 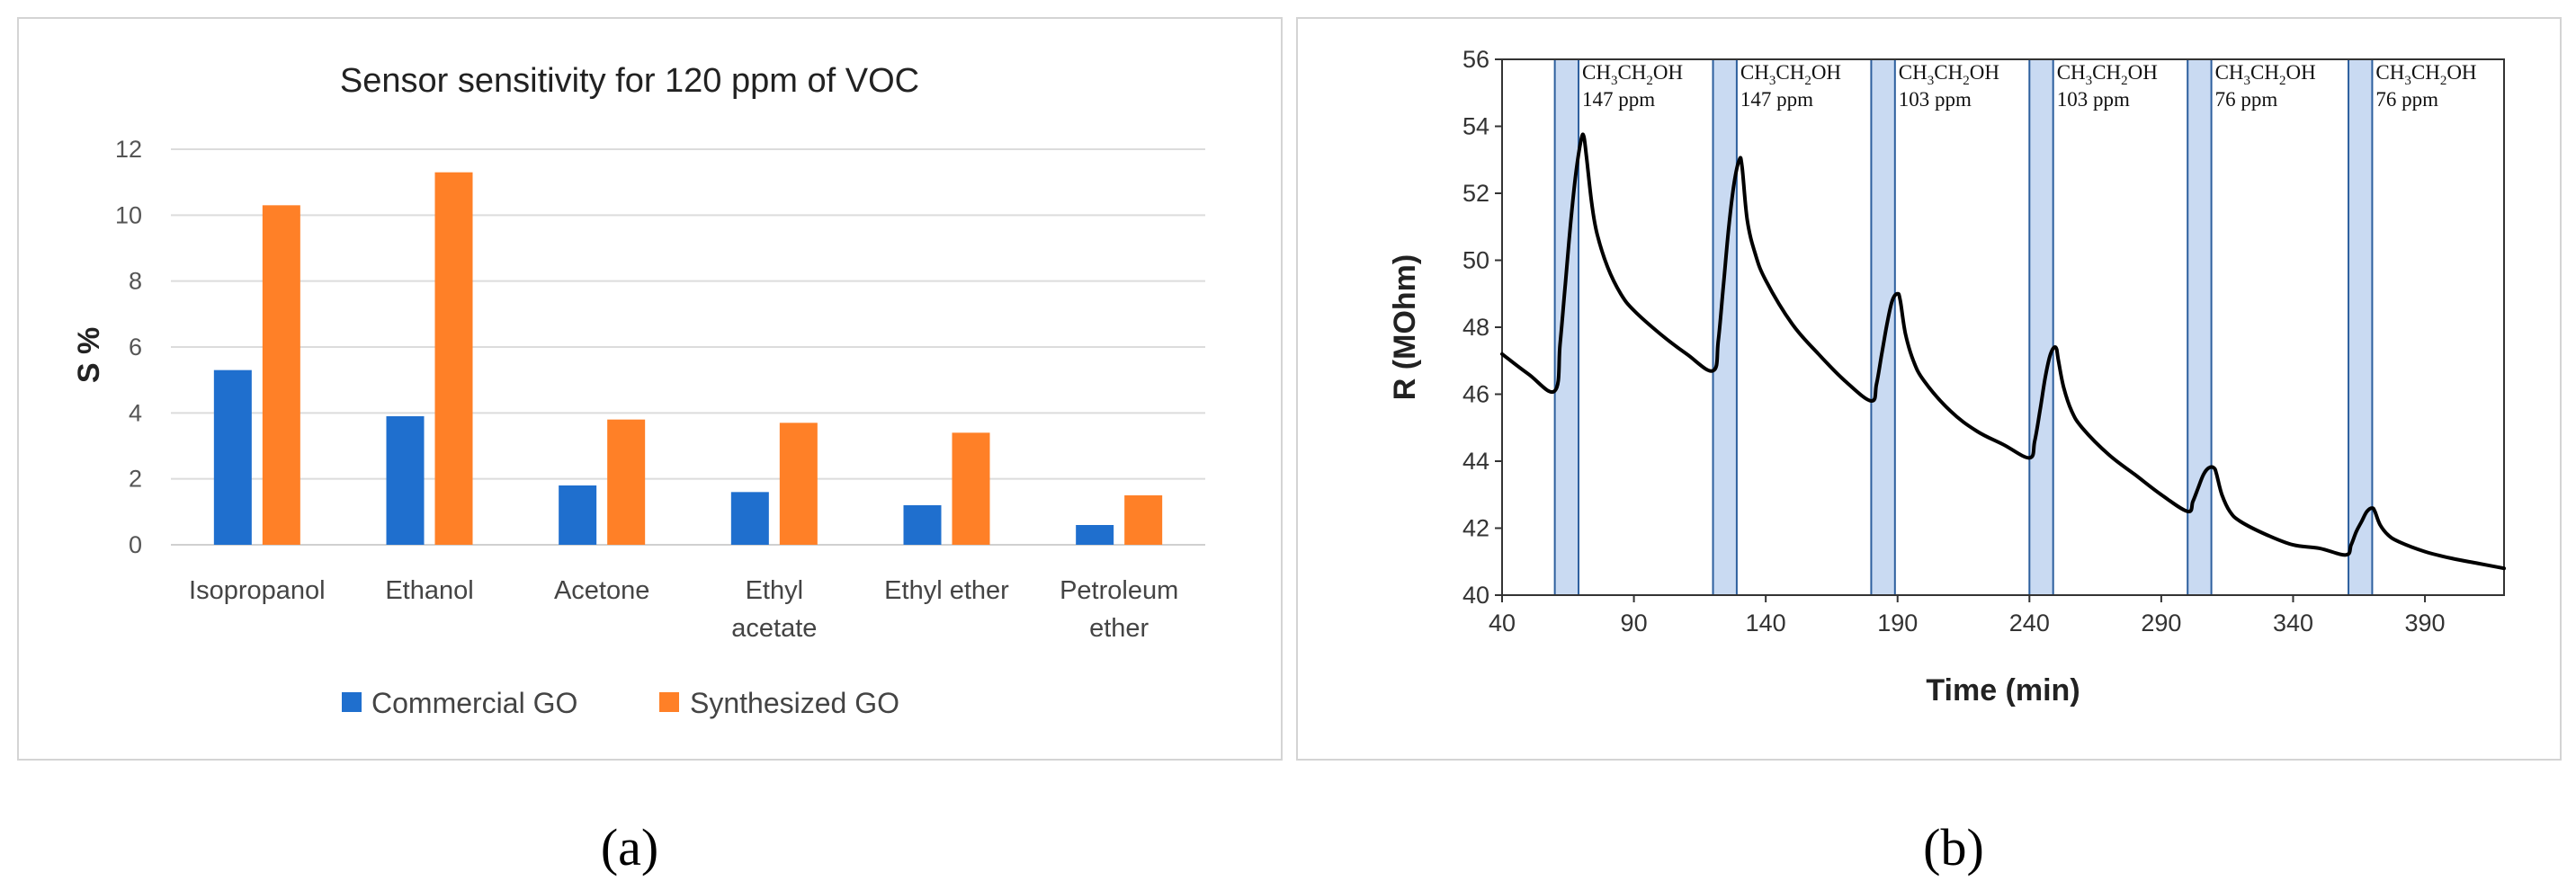 What do you see at coordinates (774, 628) in the screenshot?
I see `category-label-ethyl-acetate-line2: acetate` at bounding box center [774, 628].